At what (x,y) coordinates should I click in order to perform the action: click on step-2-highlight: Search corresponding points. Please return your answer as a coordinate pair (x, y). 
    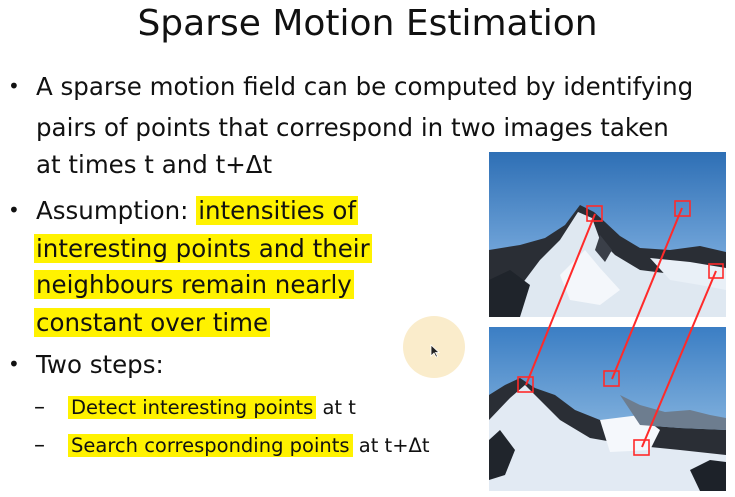
    Looking at the image, I should click on (210, 445).